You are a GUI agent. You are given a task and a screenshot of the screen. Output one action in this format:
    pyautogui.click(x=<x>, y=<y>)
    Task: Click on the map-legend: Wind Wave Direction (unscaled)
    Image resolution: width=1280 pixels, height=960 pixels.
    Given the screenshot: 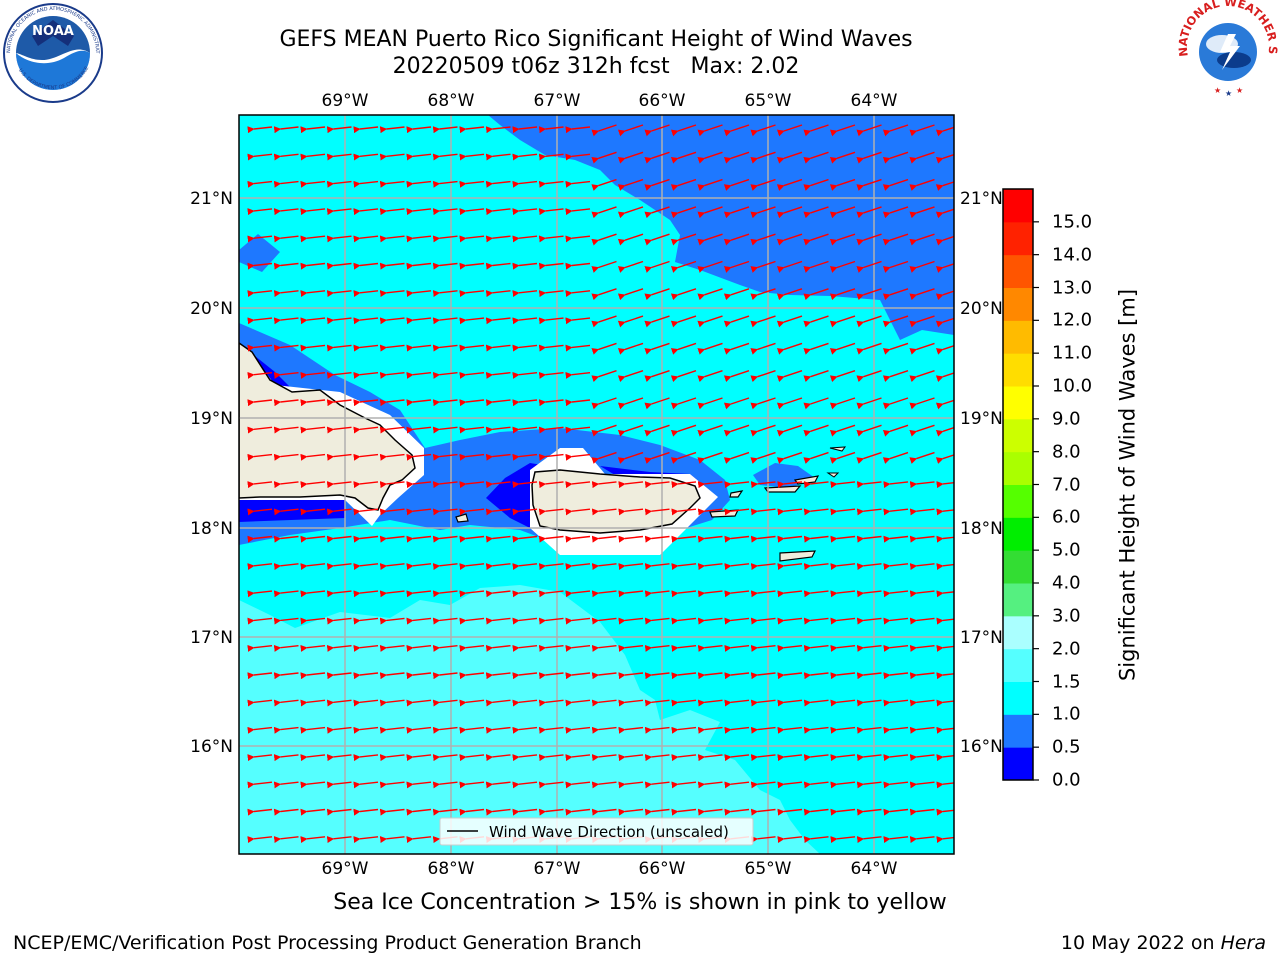 What is the action you would take?
    pyautogui.click(x=596, y=831)
    